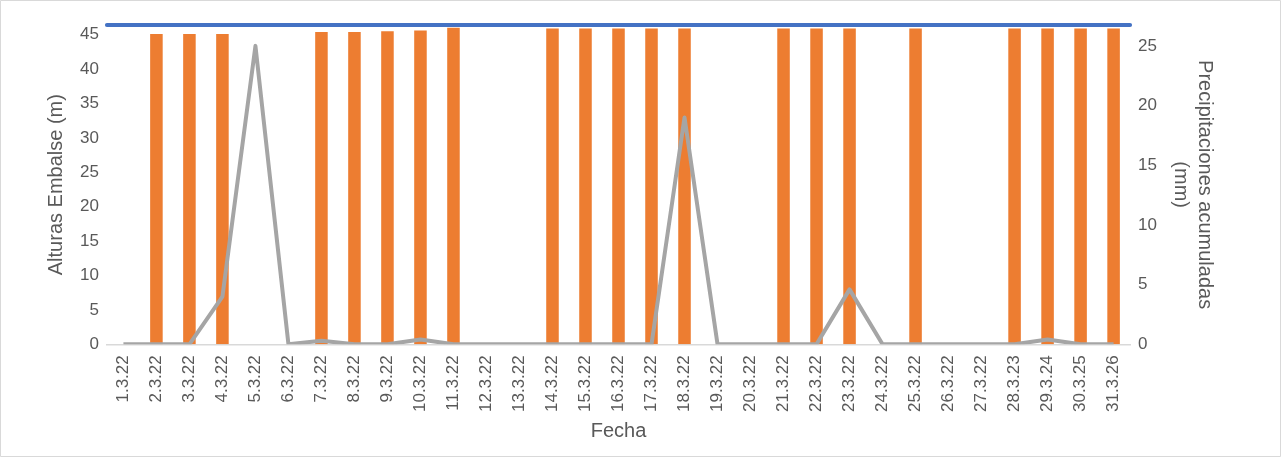  What do you see at coordinates (94, 343) in the screenshot?
I see `y-tick-label: 0` at bounding box center [94, 343].